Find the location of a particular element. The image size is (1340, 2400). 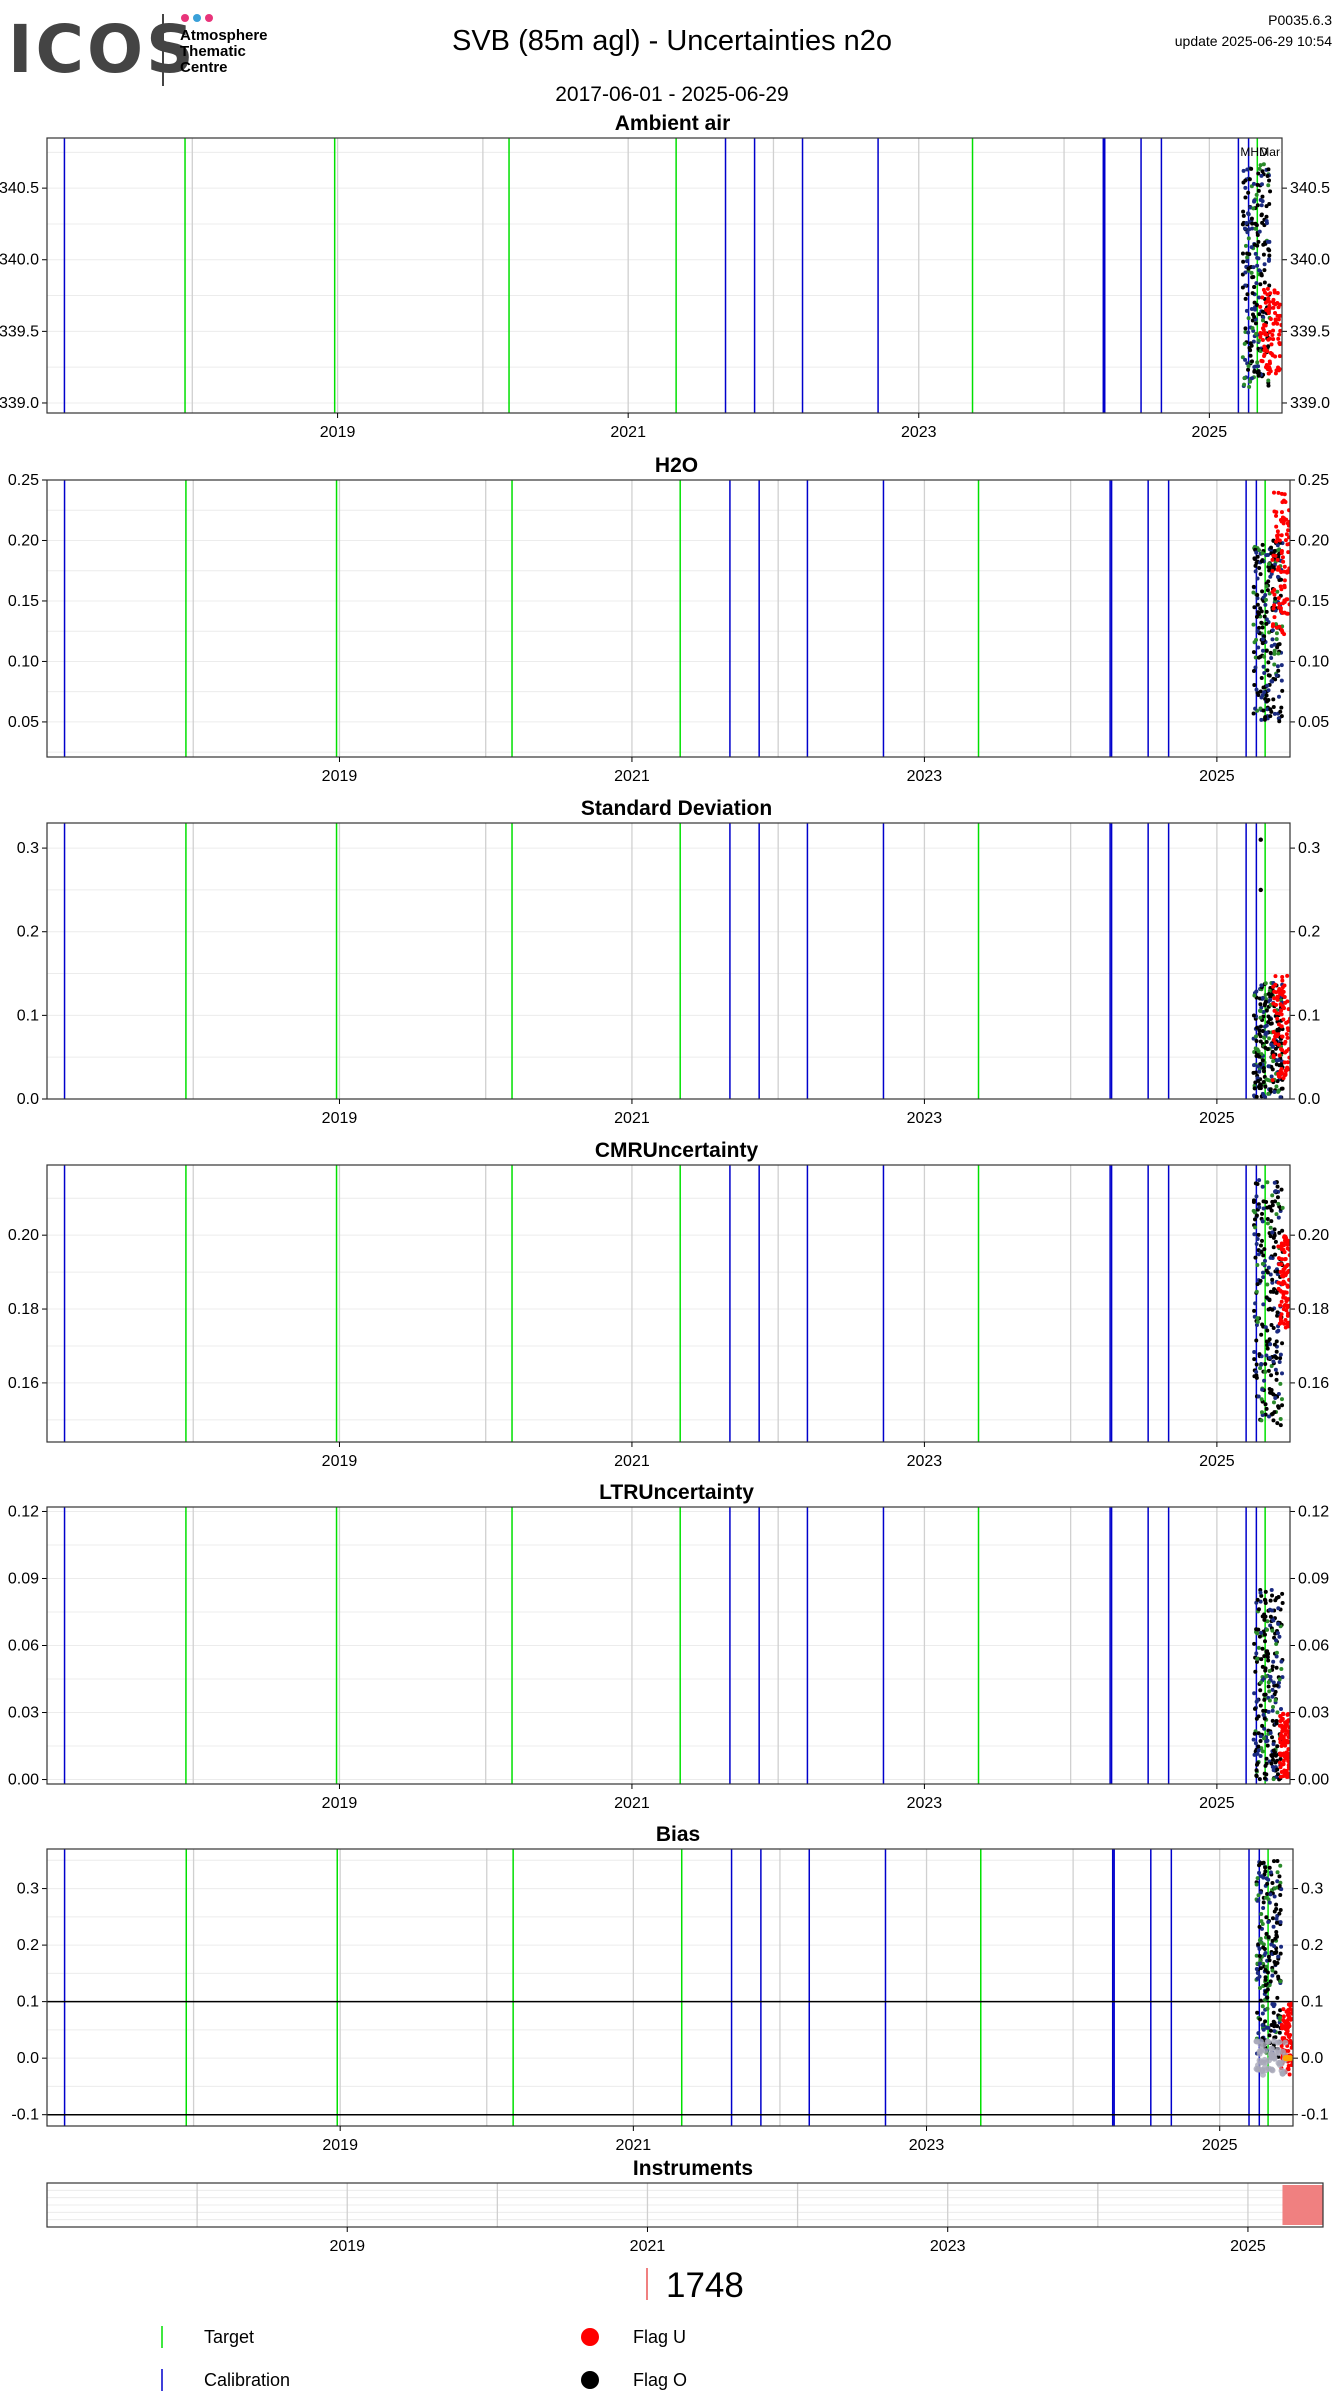

y-tick-label-left: 0.03 is located at coordinates (23, 1713).